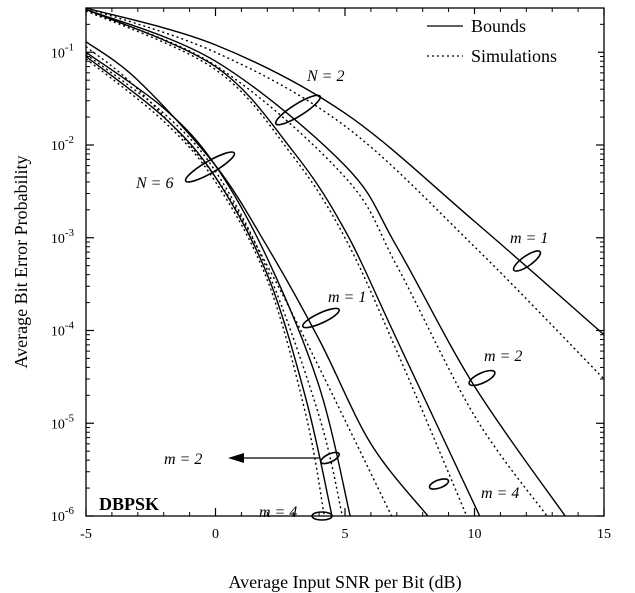 The height and width of the screenshot is (593, 635). What do you see at coordinates (500, 493) in the screenshot?
I see `annotation-m4-n2: m = 4` at bounding box center [500, 493].